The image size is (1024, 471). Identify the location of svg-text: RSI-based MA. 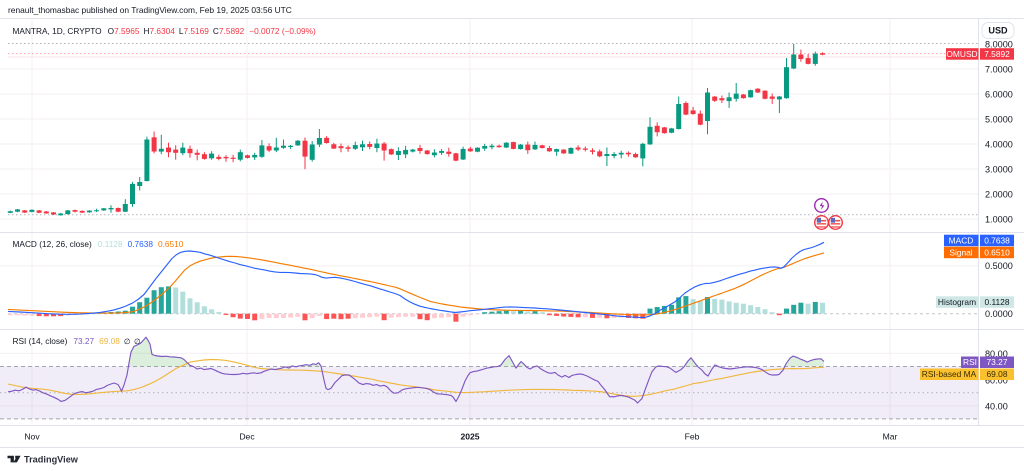
(949, 374).